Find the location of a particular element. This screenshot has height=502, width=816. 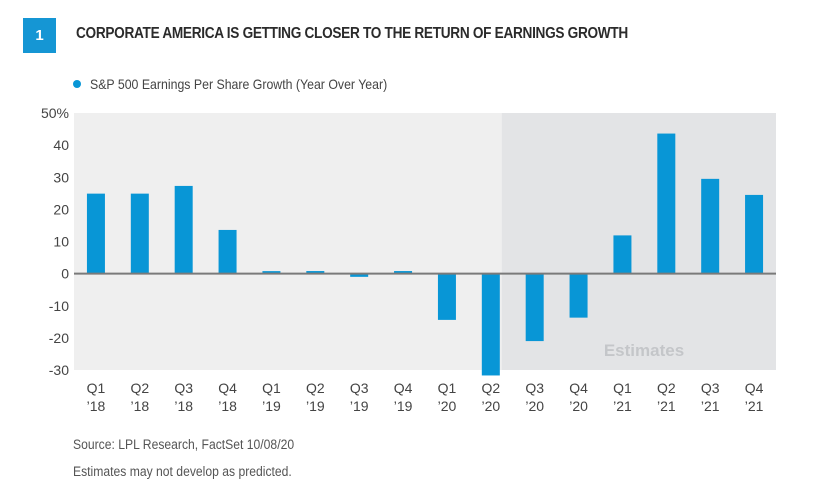

y-tick-label: 0 is located at coordinates (65, 274).